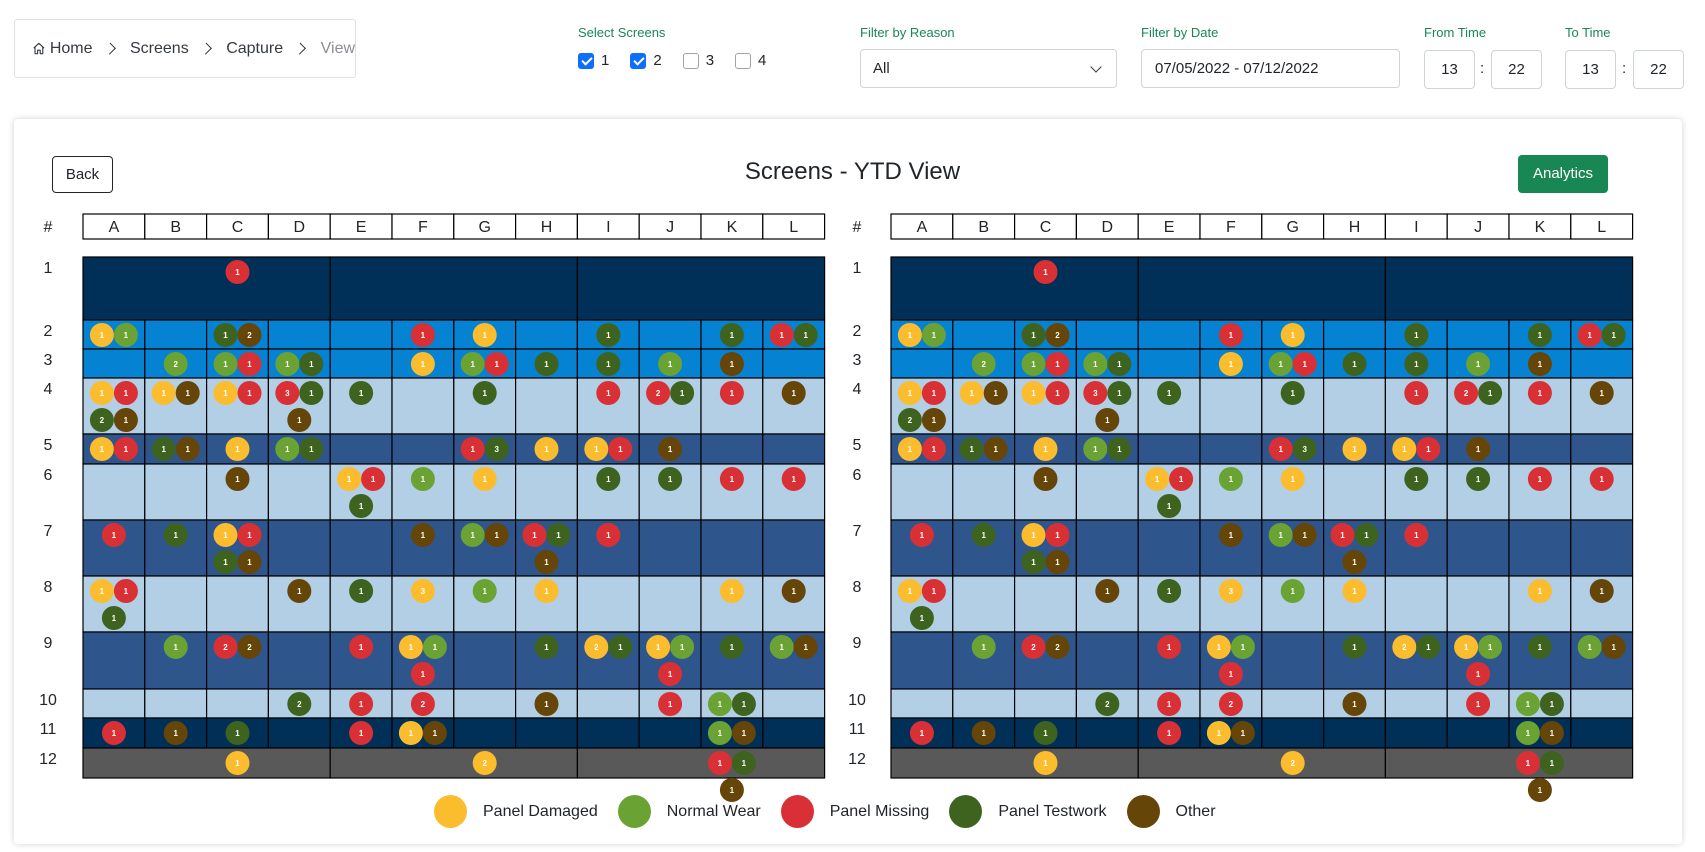 Image resolution: width=1705 pixels, height=852 pixels. What do you see at coordinates (1590, 69) in the screenshot?
I see `to-hour-input: 13` at bounding box center [1590, 69].